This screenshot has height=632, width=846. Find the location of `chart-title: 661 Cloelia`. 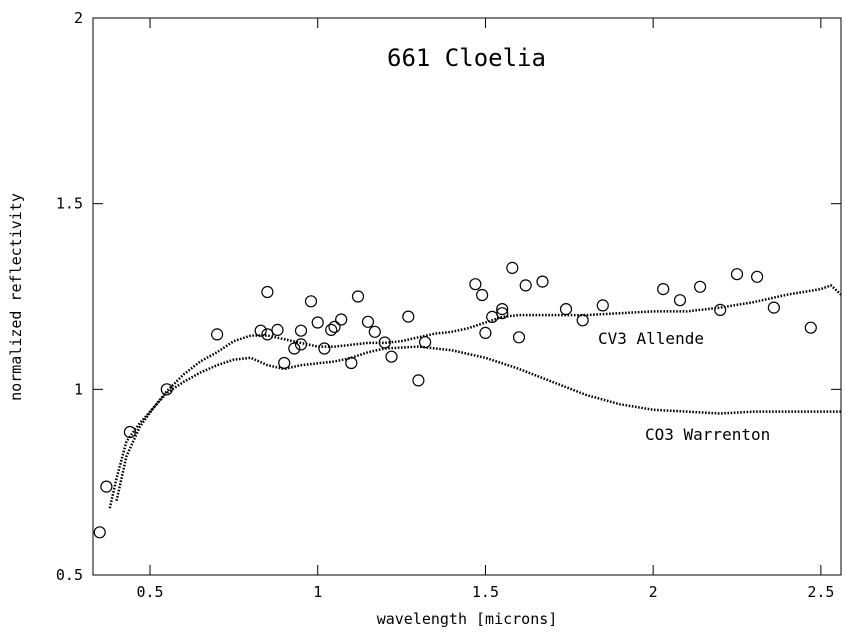

chart-title: 661 Cloelia is located at coordinates (466, 58).